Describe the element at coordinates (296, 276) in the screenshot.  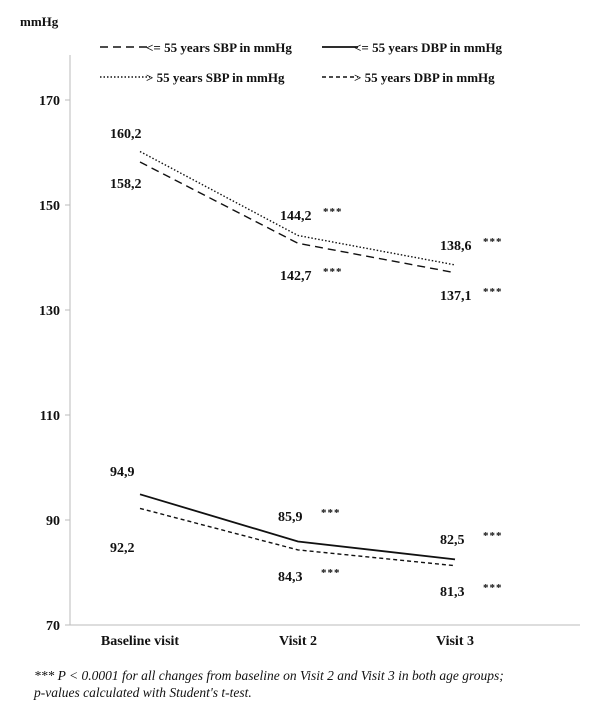
I see `data-label: 142,7` at that location.